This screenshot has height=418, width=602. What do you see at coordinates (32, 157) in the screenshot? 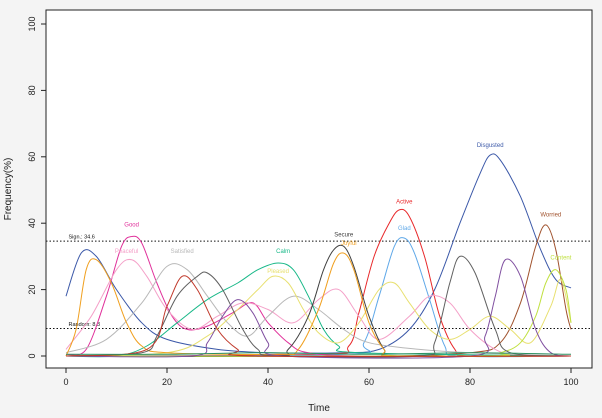
I see `y-tick-label: 60` at bounding box center [32, 157].